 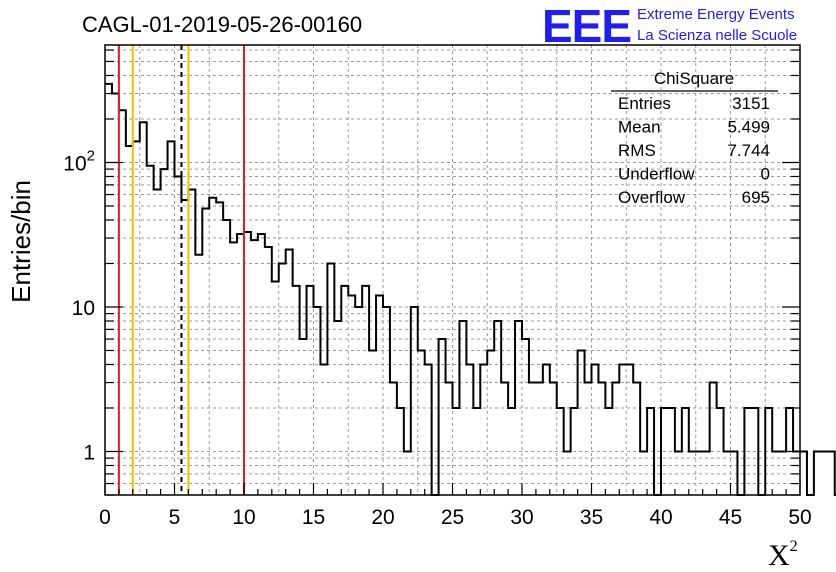 I want to click on x-tick-label: 20, so click(x=382, y=517).